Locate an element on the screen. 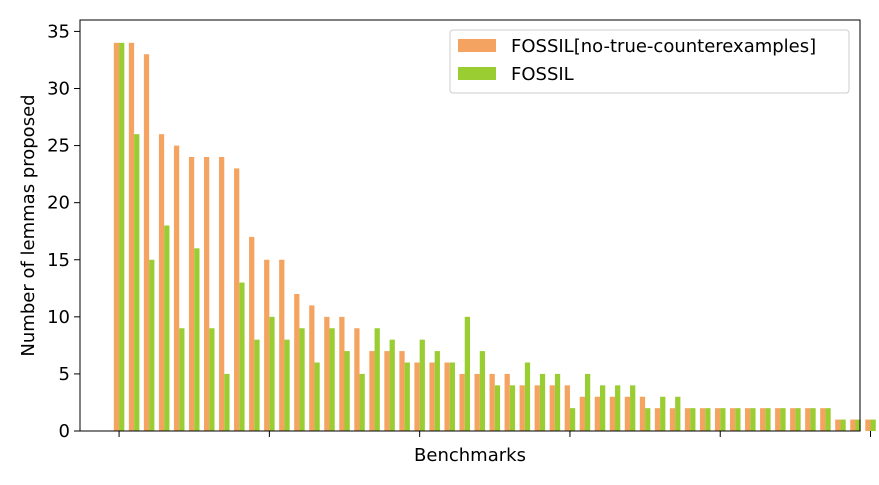 Image resolution: width=879 pixels, height=485 pixels. y-tick-label: 5 is located at coordinates (64, 374).